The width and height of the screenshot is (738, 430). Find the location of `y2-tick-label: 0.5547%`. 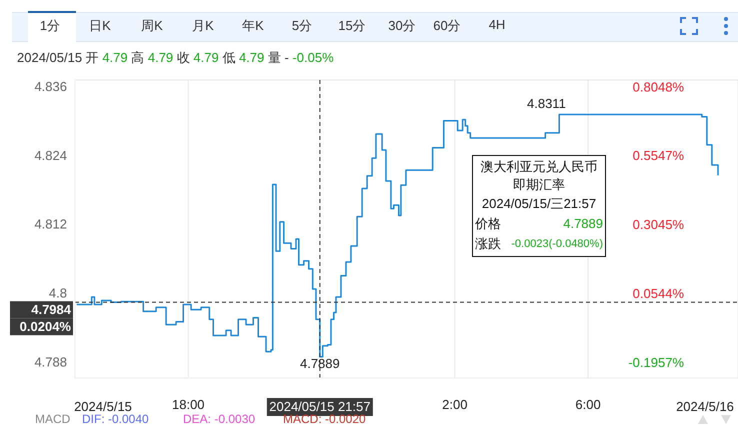

y2-tick-label: 0.5547% is located at coordinates (658, 156).